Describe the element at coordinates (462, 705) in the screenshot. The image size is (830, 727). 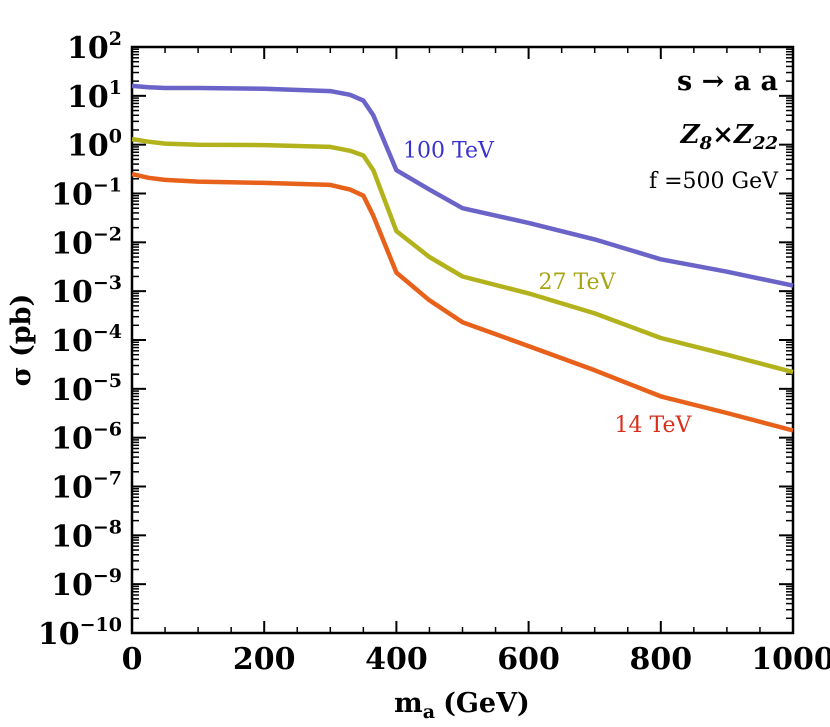
I see `x-axis-title: ma (GeV)` at that location.